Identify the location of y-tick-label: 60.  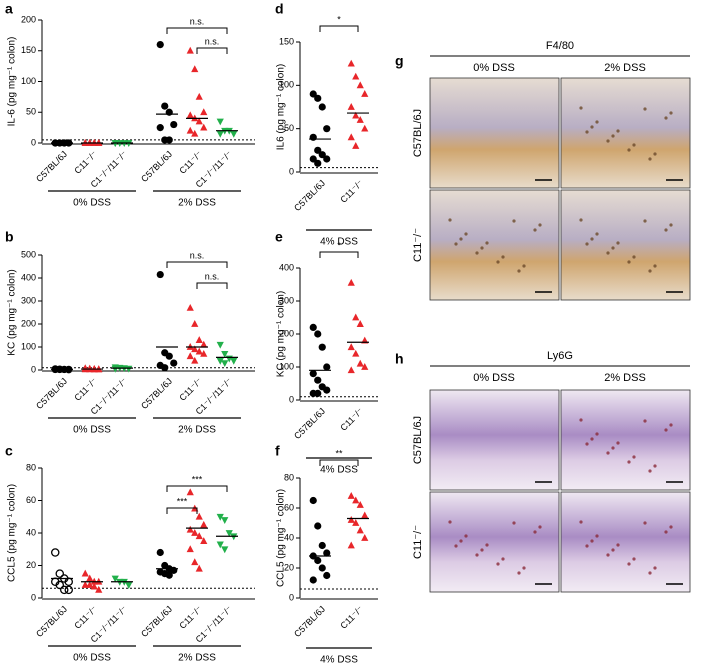
(289, 507).